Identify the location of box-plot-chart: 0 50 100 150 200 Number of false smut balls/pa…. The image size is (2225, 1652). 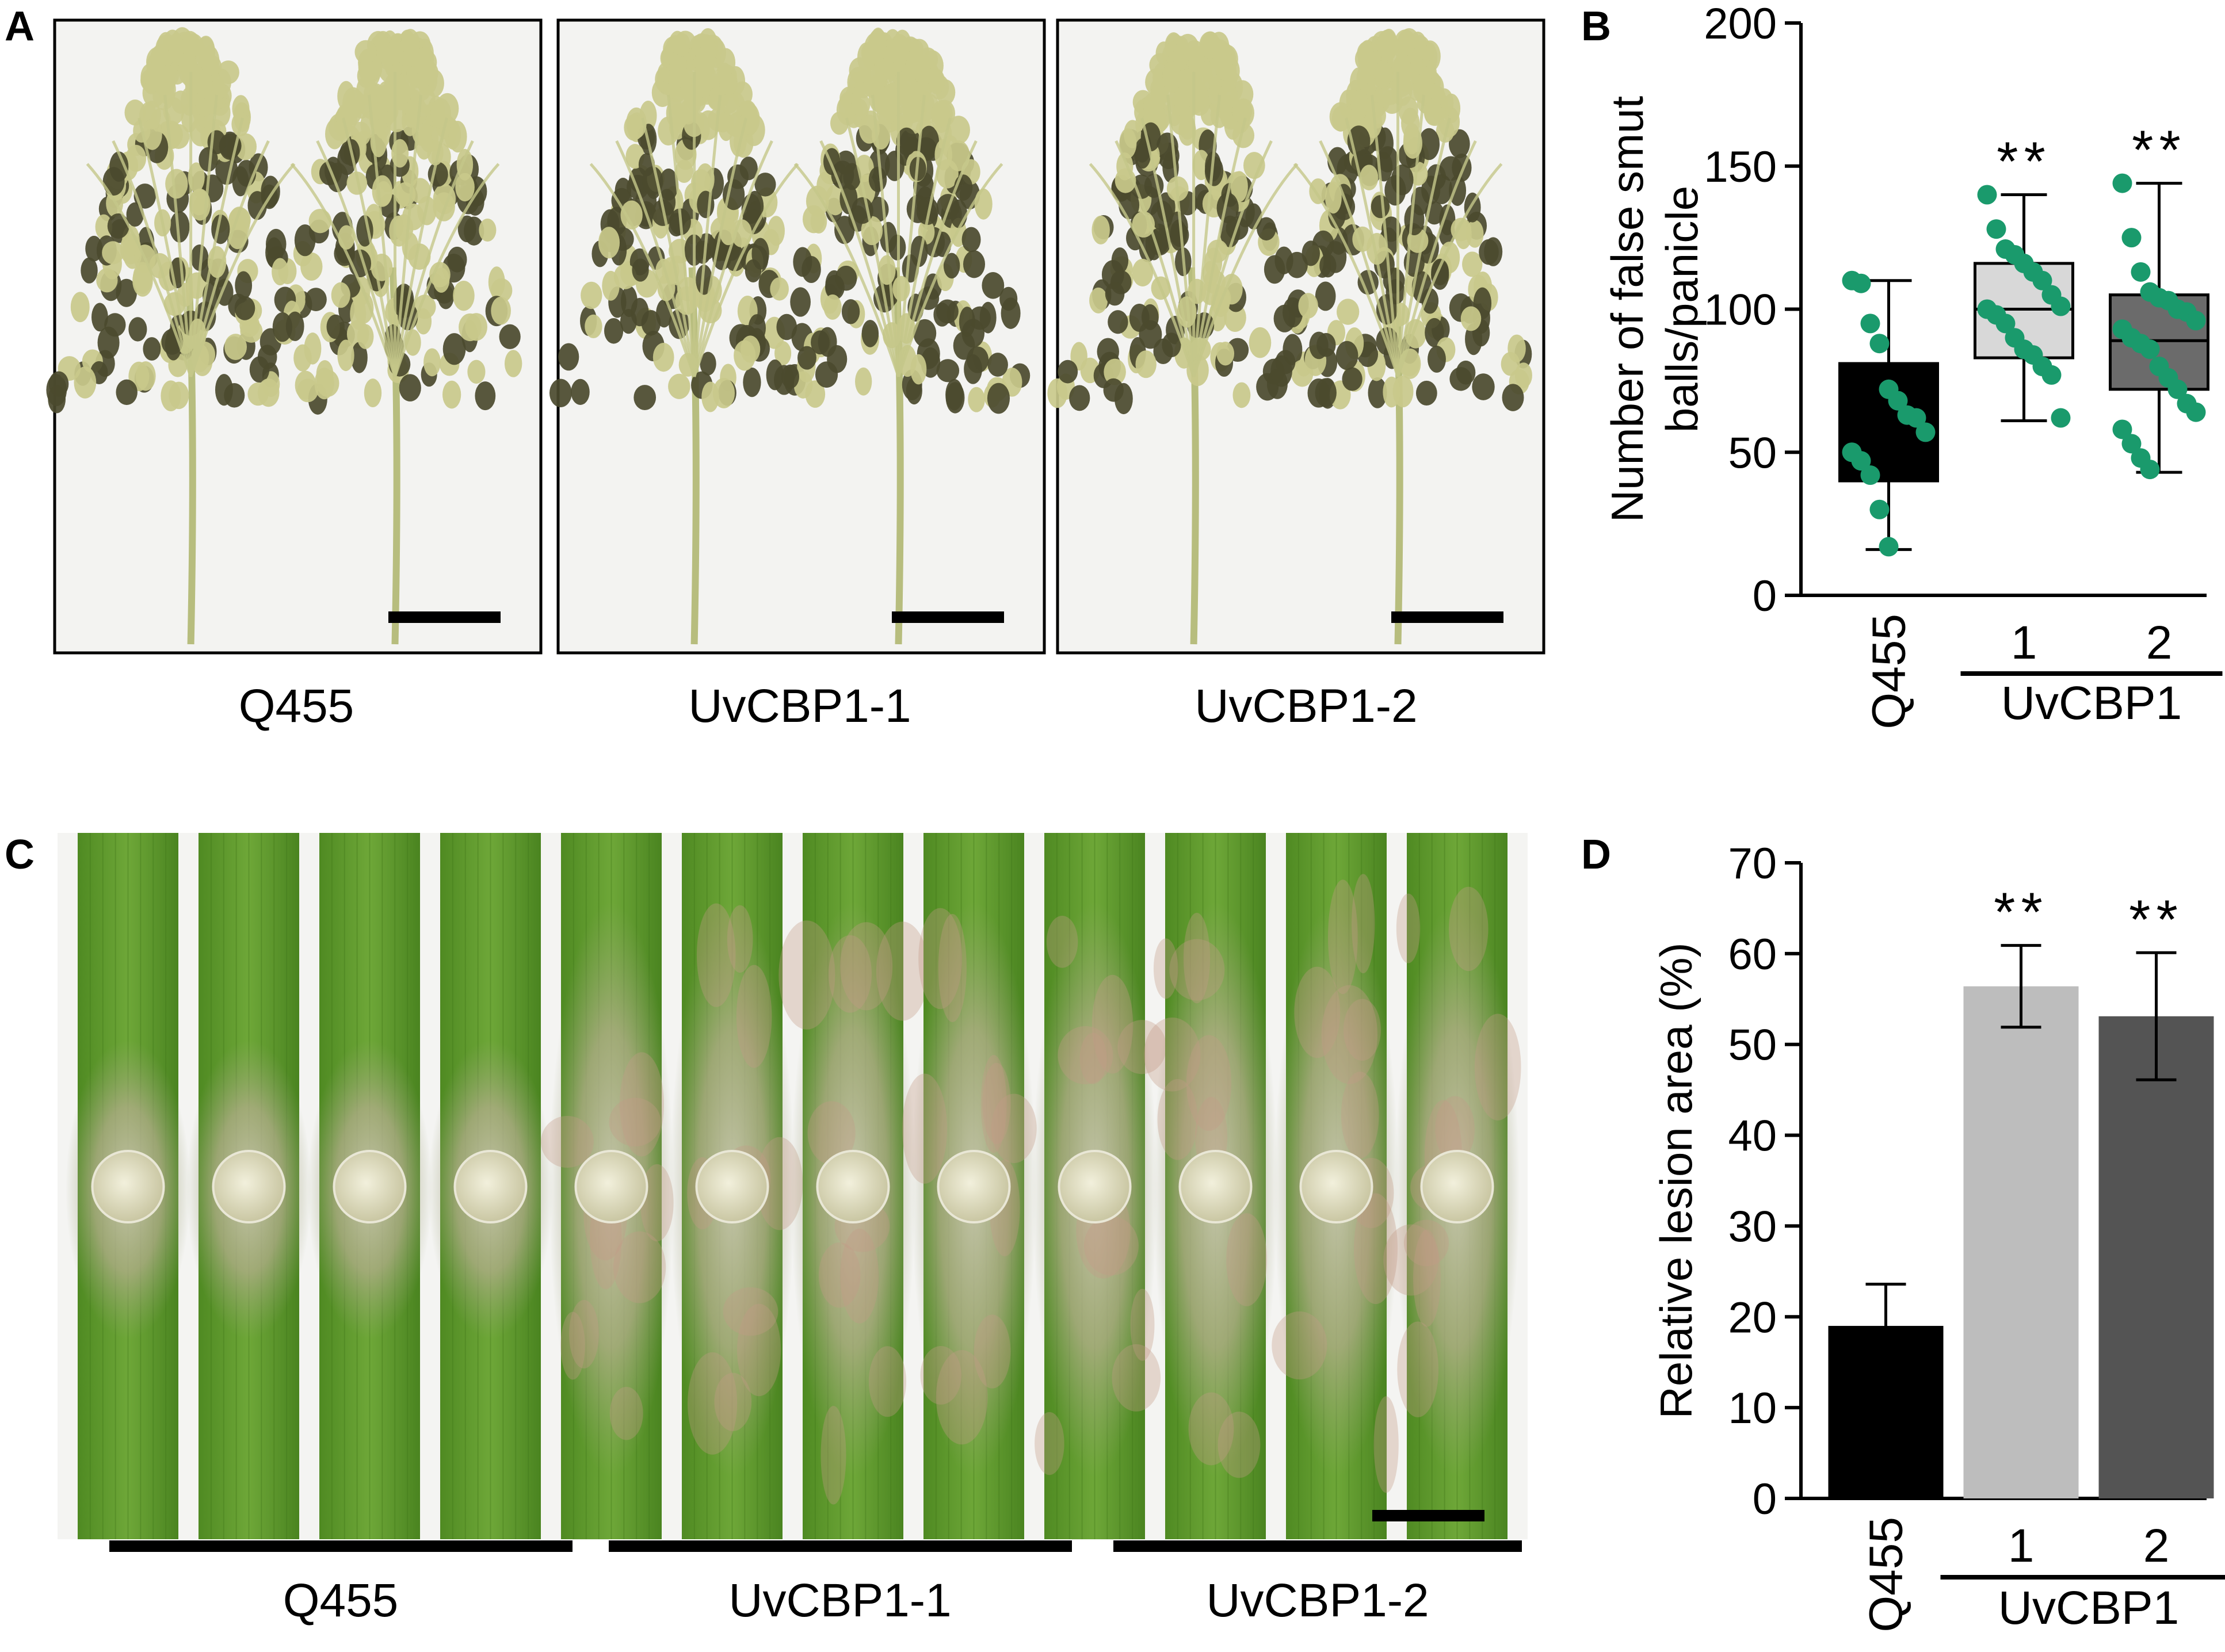
(1912, 364).